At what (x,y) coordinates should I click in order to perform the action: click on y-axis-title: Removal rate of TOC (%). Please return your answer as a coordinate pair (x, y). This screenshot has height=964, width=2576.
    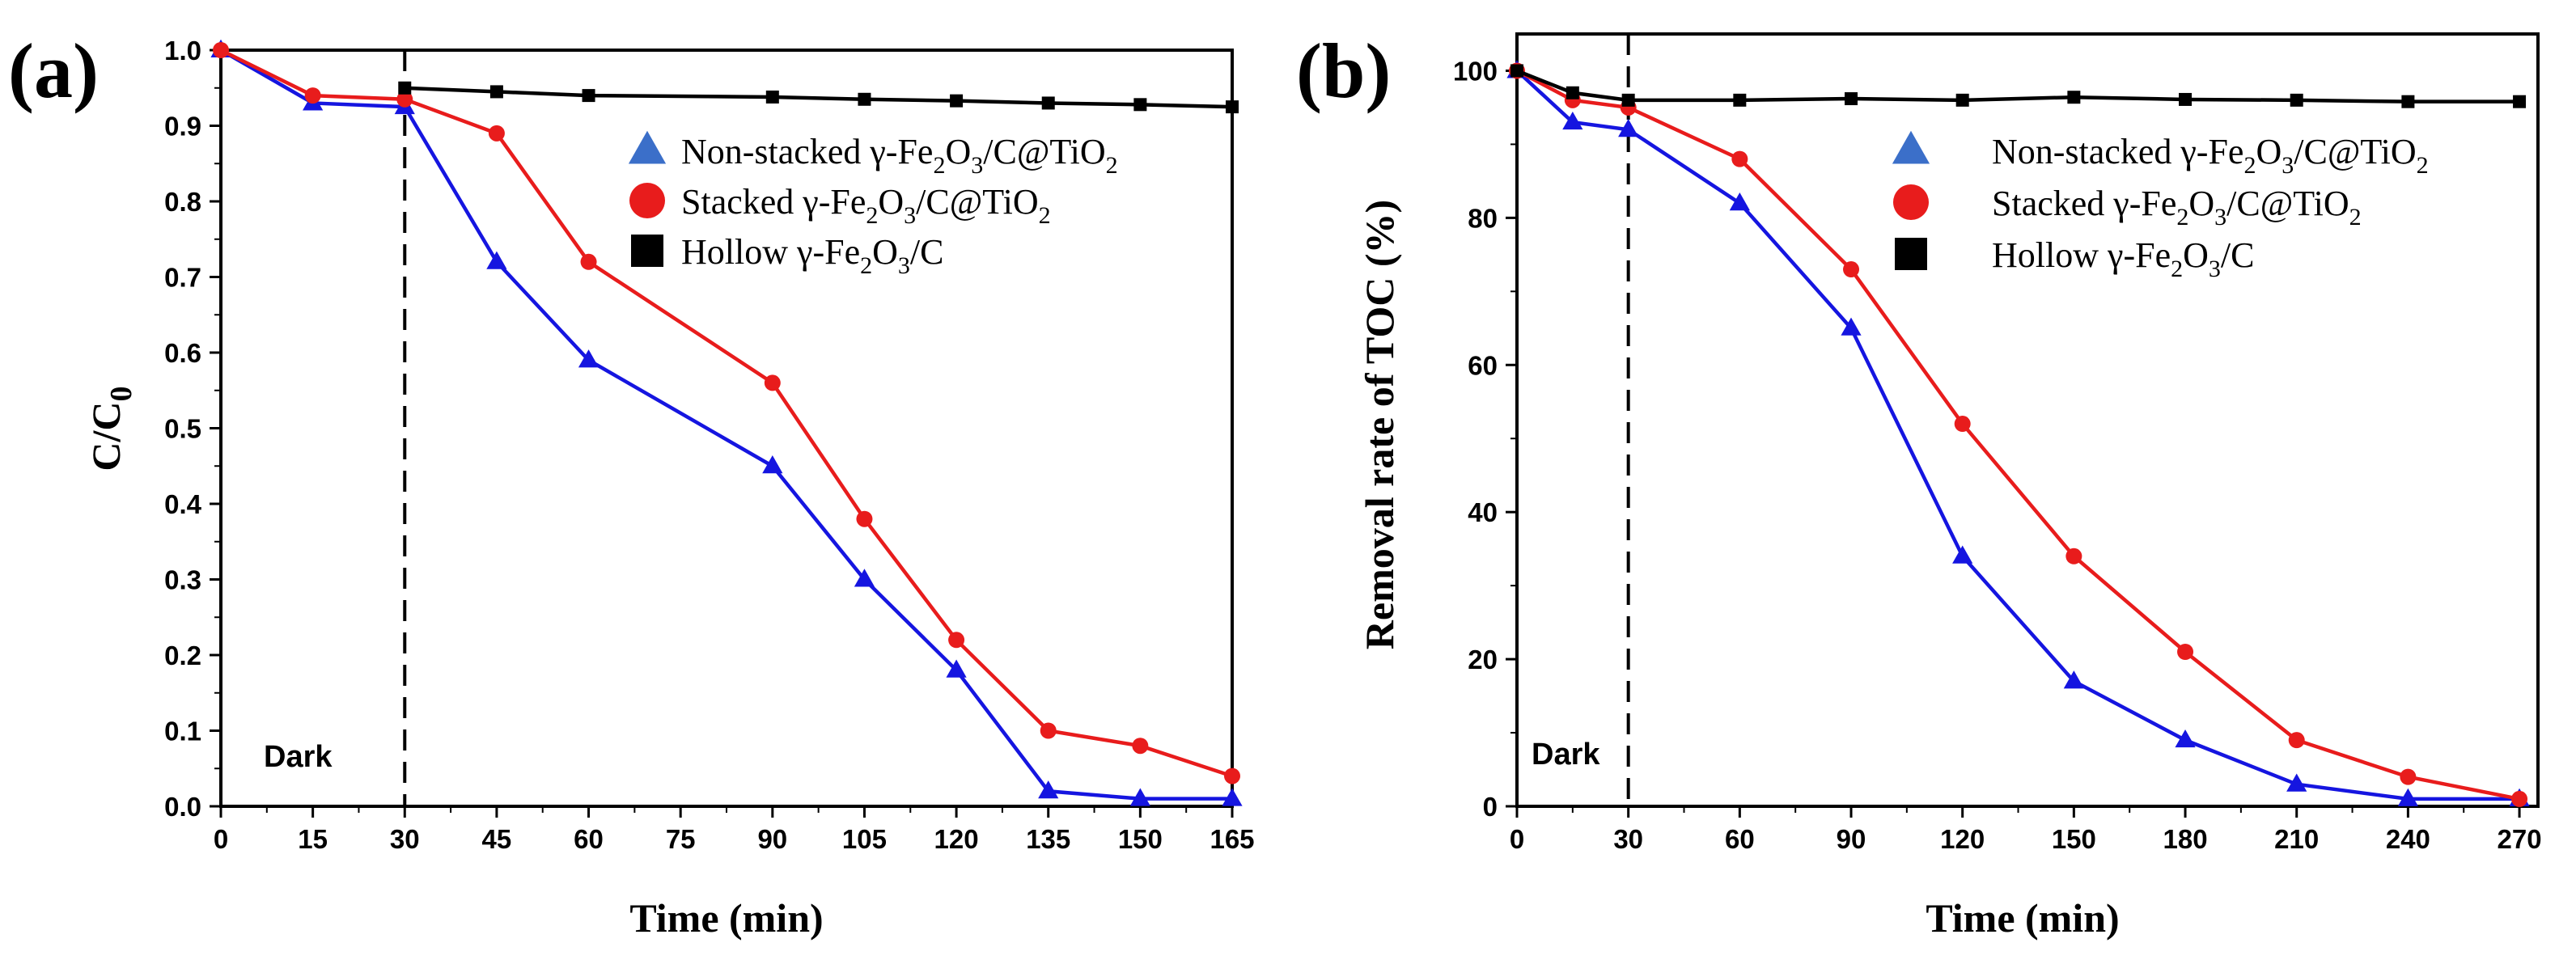
    Looking at the image, I should click on (1379, 424).